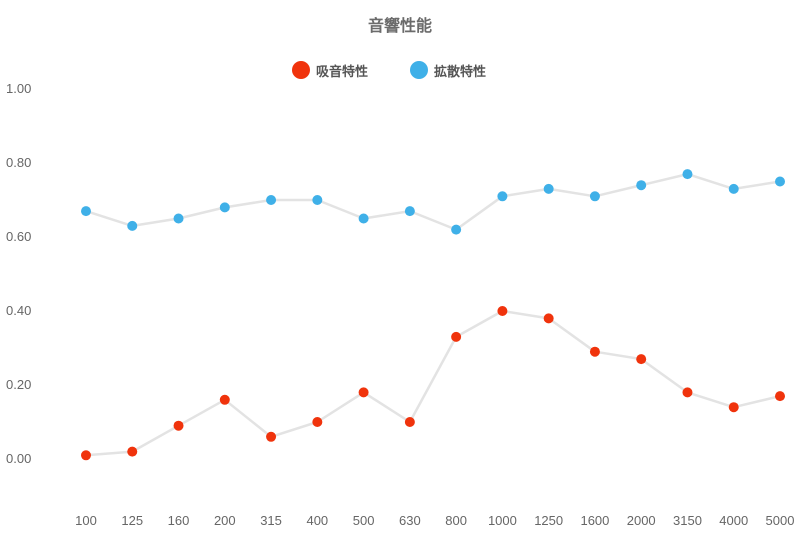 The height and width of the screenshot is (536, 800). I want to click on y-tick-label: 0.80, so click(18, 162).